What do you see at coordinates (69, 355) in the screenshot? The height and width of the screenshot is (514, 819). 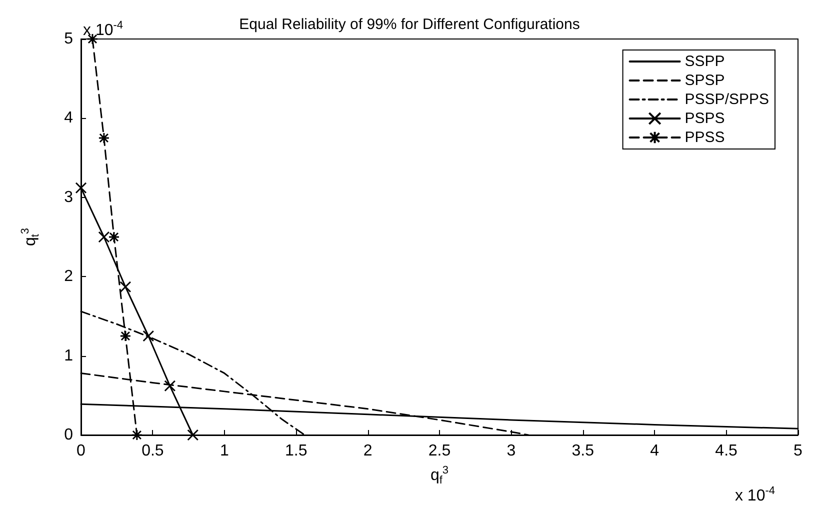 I see `y-tick-label: 1` at bounding box center [69, 355].